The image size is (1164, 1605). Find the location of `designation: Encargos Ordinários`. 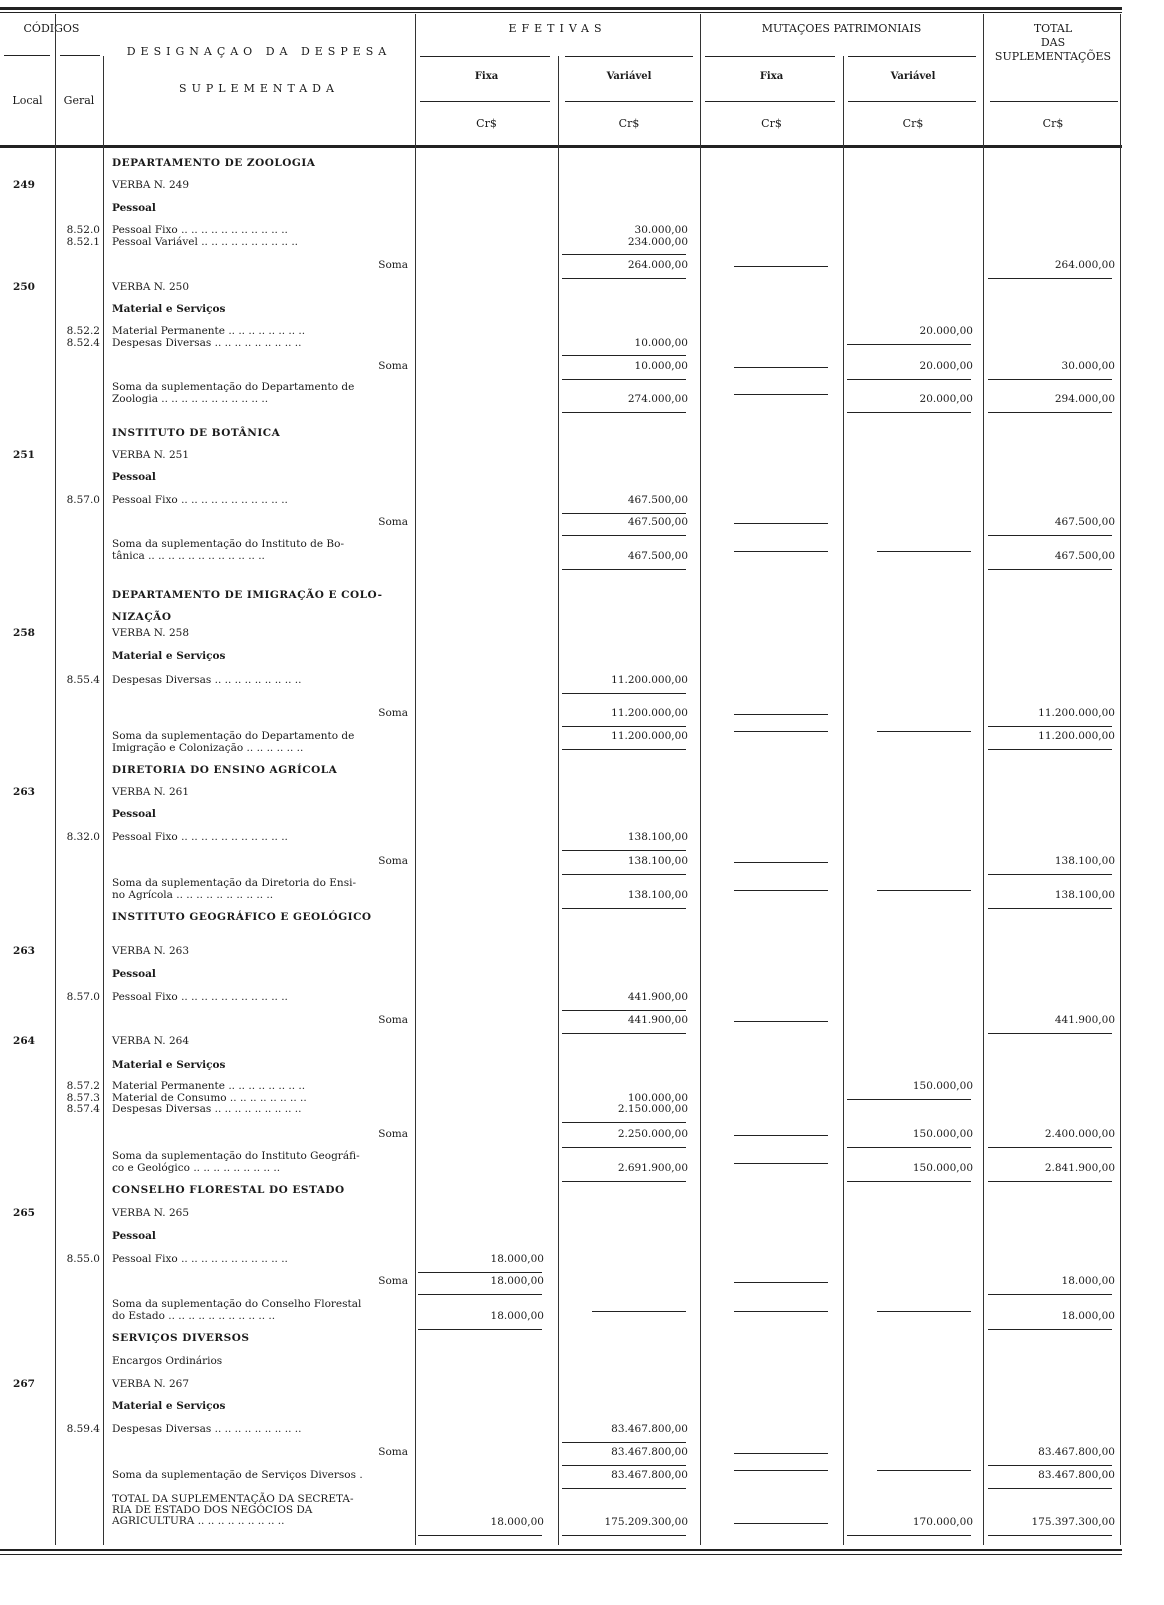

designation: Encargos Ordinários is located at coordinates (167, 1361).